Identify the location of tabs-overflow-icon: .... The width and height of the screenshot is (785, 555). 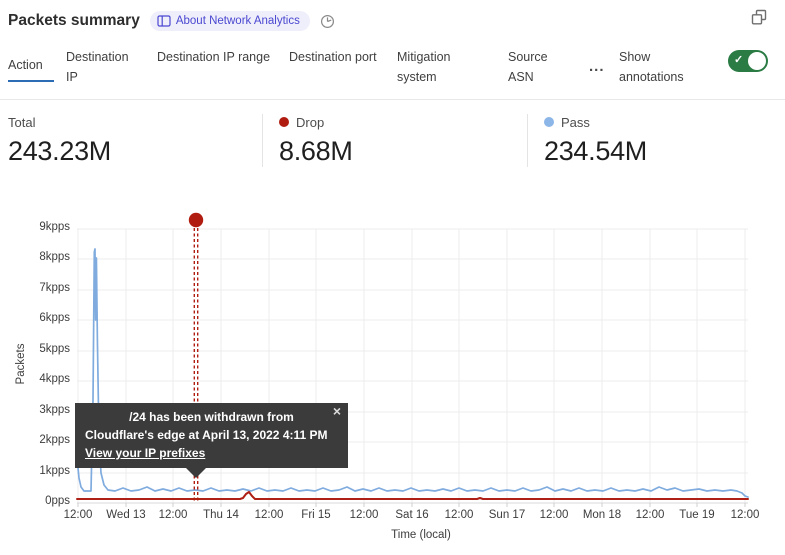
(597, 66).